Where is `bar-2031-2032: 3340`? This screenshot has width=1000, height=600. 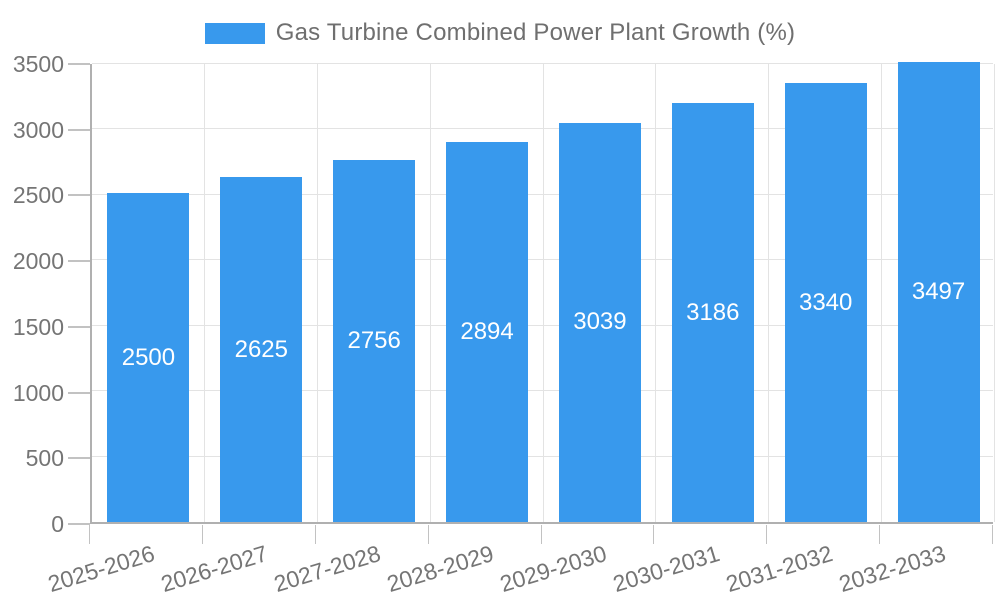
bar-2031-2032: 3340 is located at coordinates (825, 302).